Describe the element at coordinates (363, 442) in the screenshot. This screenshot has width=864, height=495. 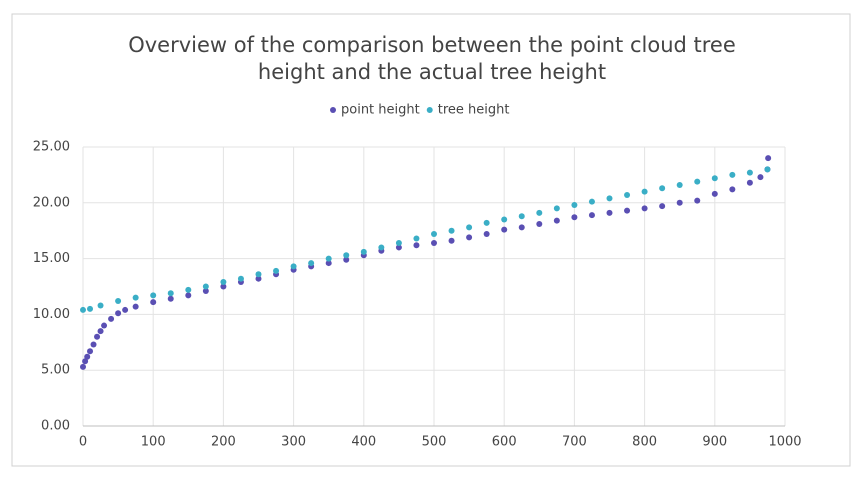
I see `x-tick-label: 400` at that location.